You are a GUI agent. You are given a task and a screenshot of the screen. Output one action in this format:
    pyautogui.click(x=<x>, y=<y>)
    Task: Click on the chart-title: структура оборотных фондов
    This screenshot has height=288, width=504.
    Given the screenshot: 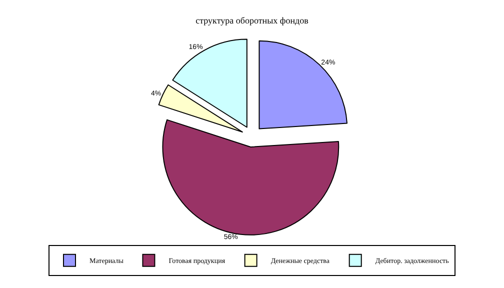 What is the action you would take?
    pyautogui.click(x=252, y=21)
    